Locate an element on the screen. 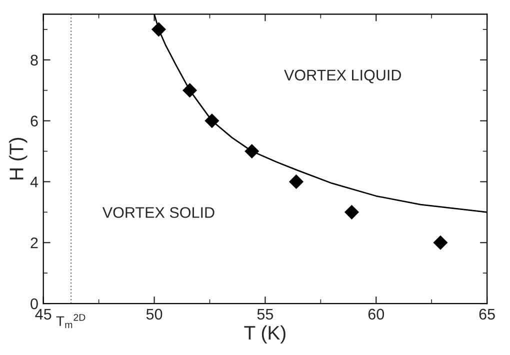 The image size is (510, 355). y-tick-label: 2 is located at coordinates (34, 242).